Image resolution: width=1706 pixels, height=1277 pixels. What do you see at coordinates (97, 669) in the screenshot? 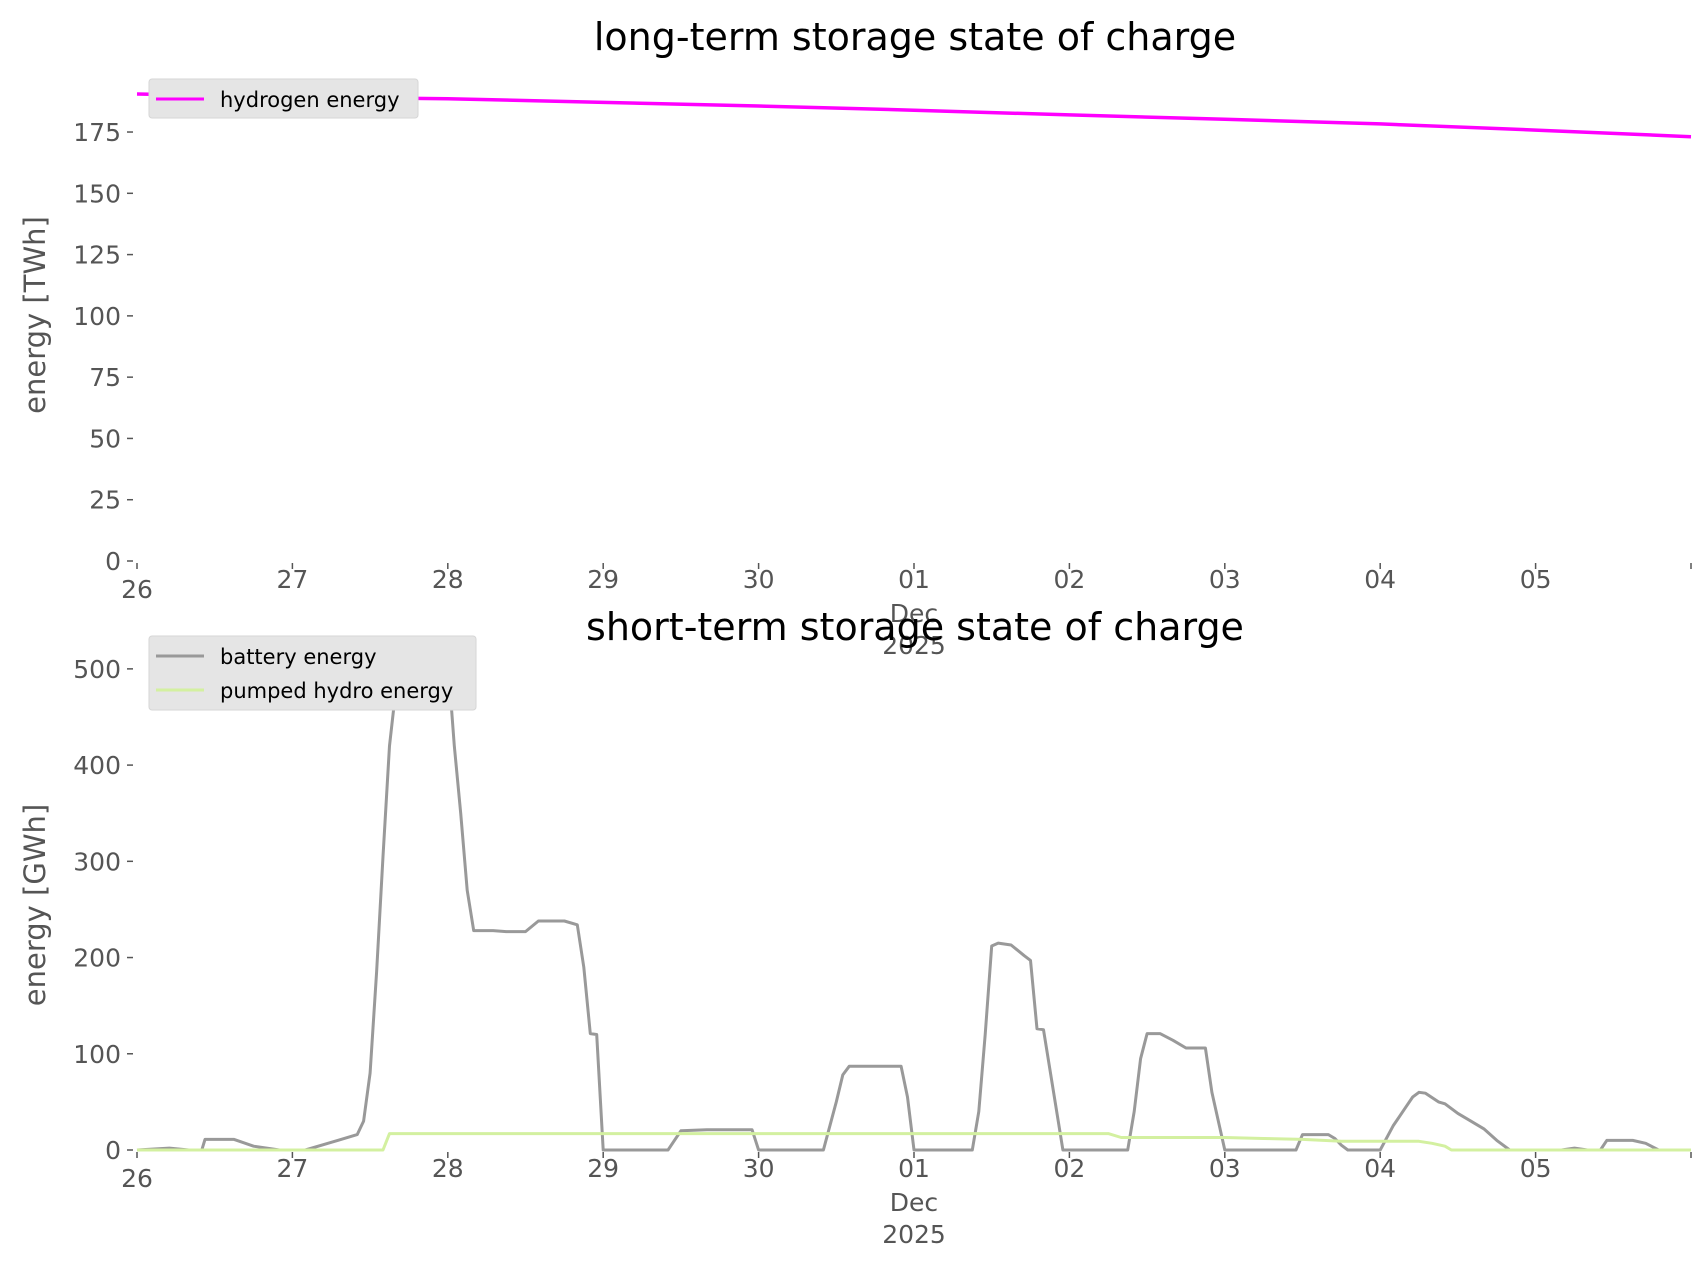
I see `y-tick-label: 500` at bounding box center [97, 669].